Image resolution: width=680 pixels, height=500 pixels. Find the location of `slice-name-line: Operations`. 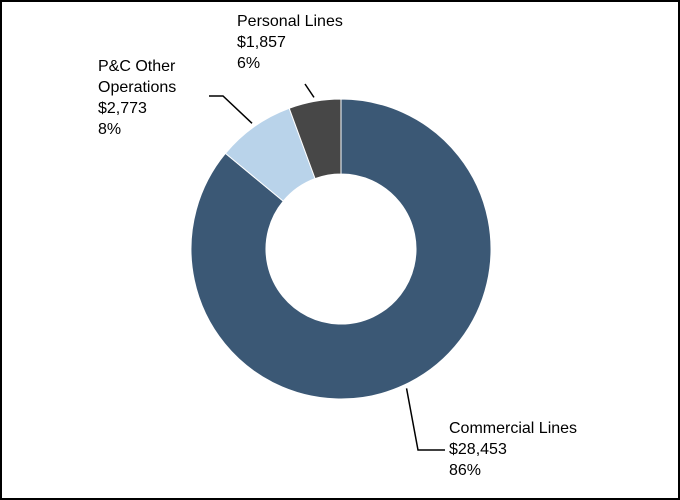

slice-name-line: Operations is located at coordinates (137, 87).